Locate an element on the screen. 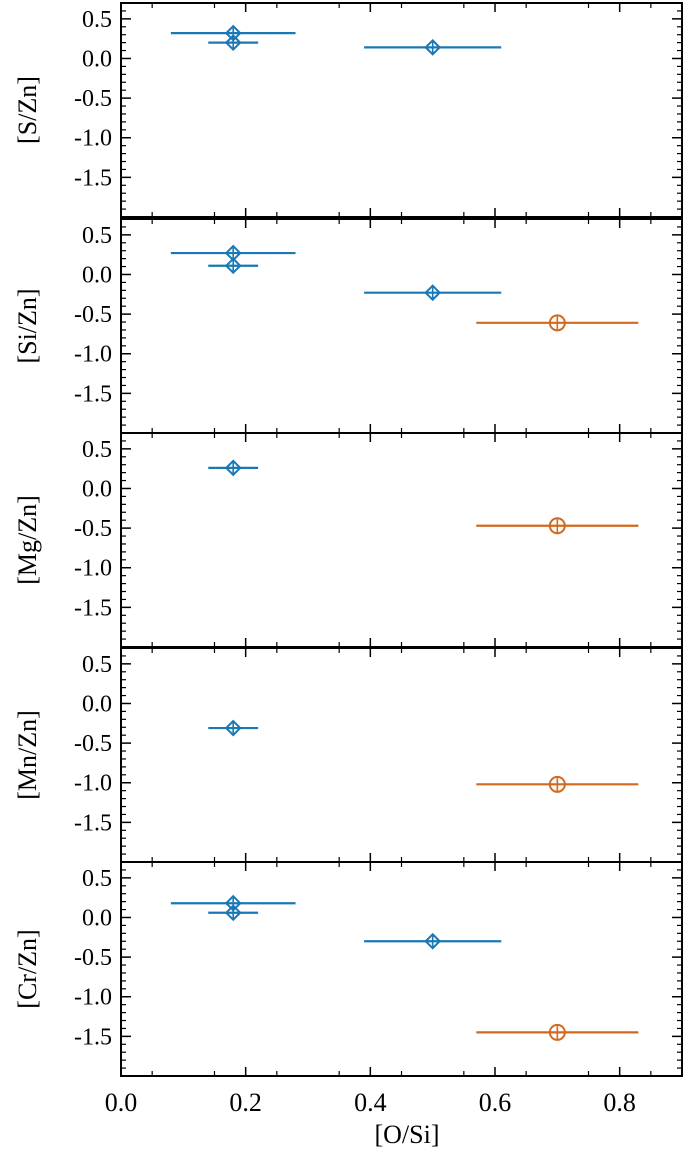  x-tick-label: 0.4 is located at coordinates (370, 1102).